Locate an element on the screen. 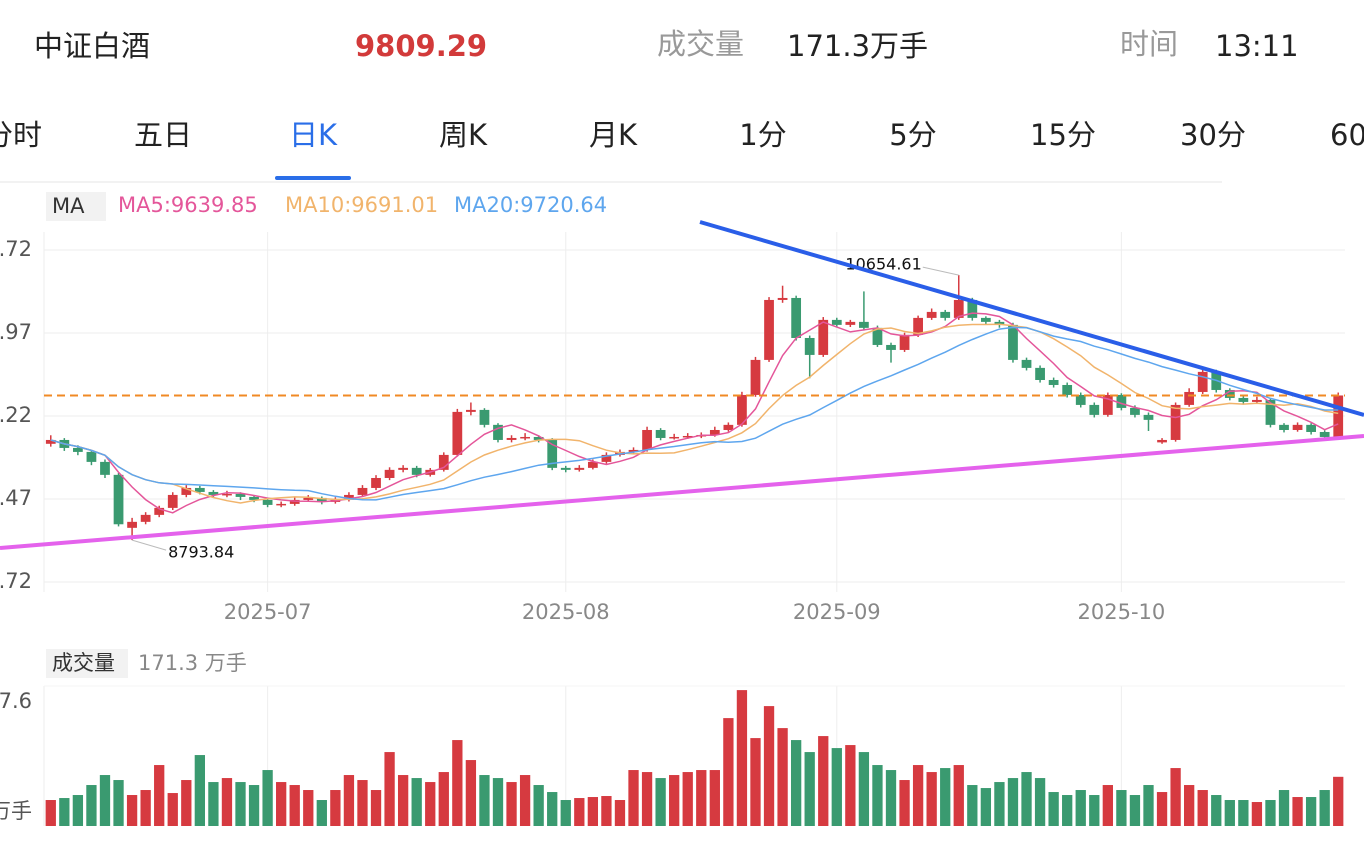 This screenshot has width=1364, height=844. tab: 分时 is located at coordinates (21, 135).